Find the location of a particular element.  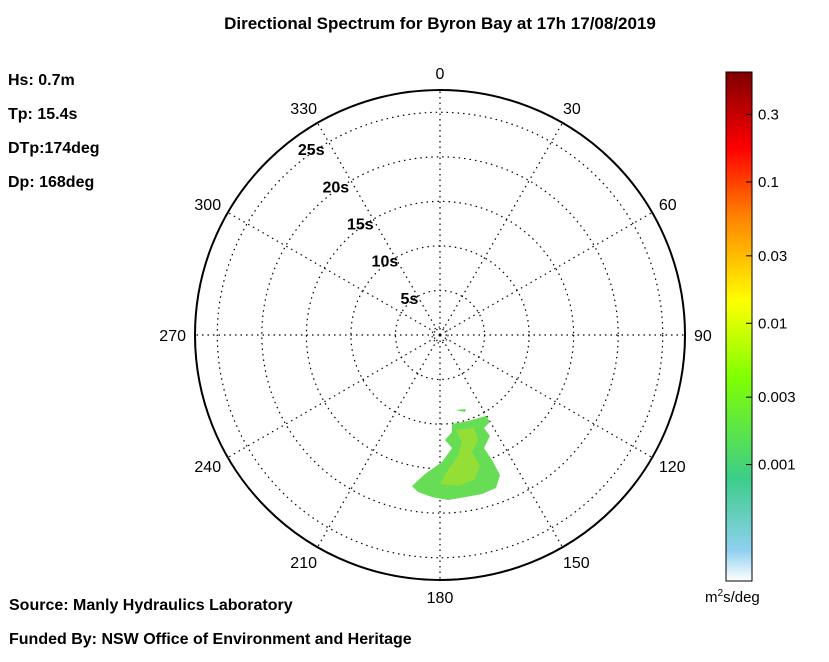

stat-dtp: DTp:174deg is located at coordinates (54, 157).